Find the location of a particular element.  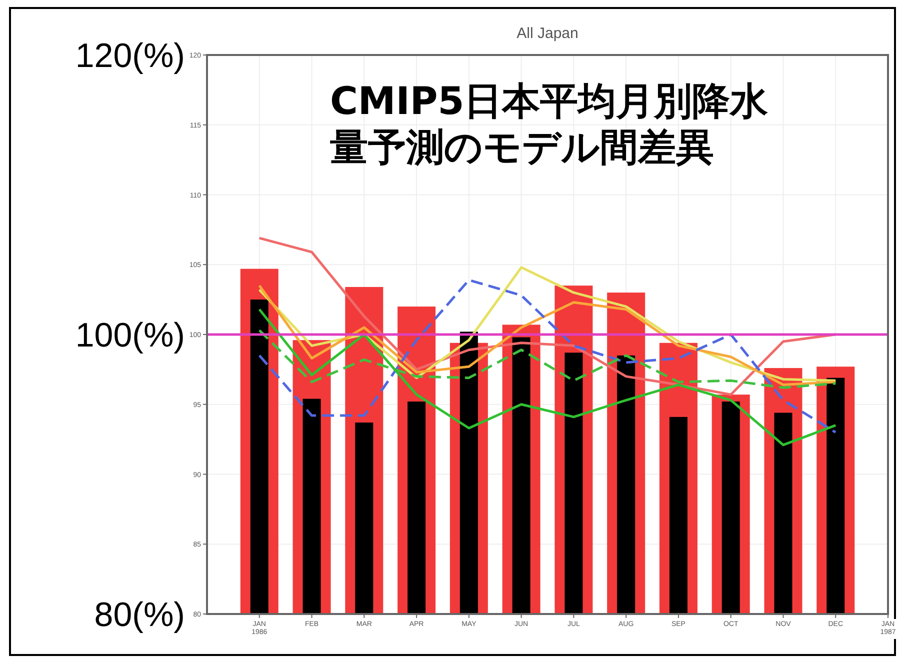

y2-tick-label: 80(%) is located at coordinates (139, 615).